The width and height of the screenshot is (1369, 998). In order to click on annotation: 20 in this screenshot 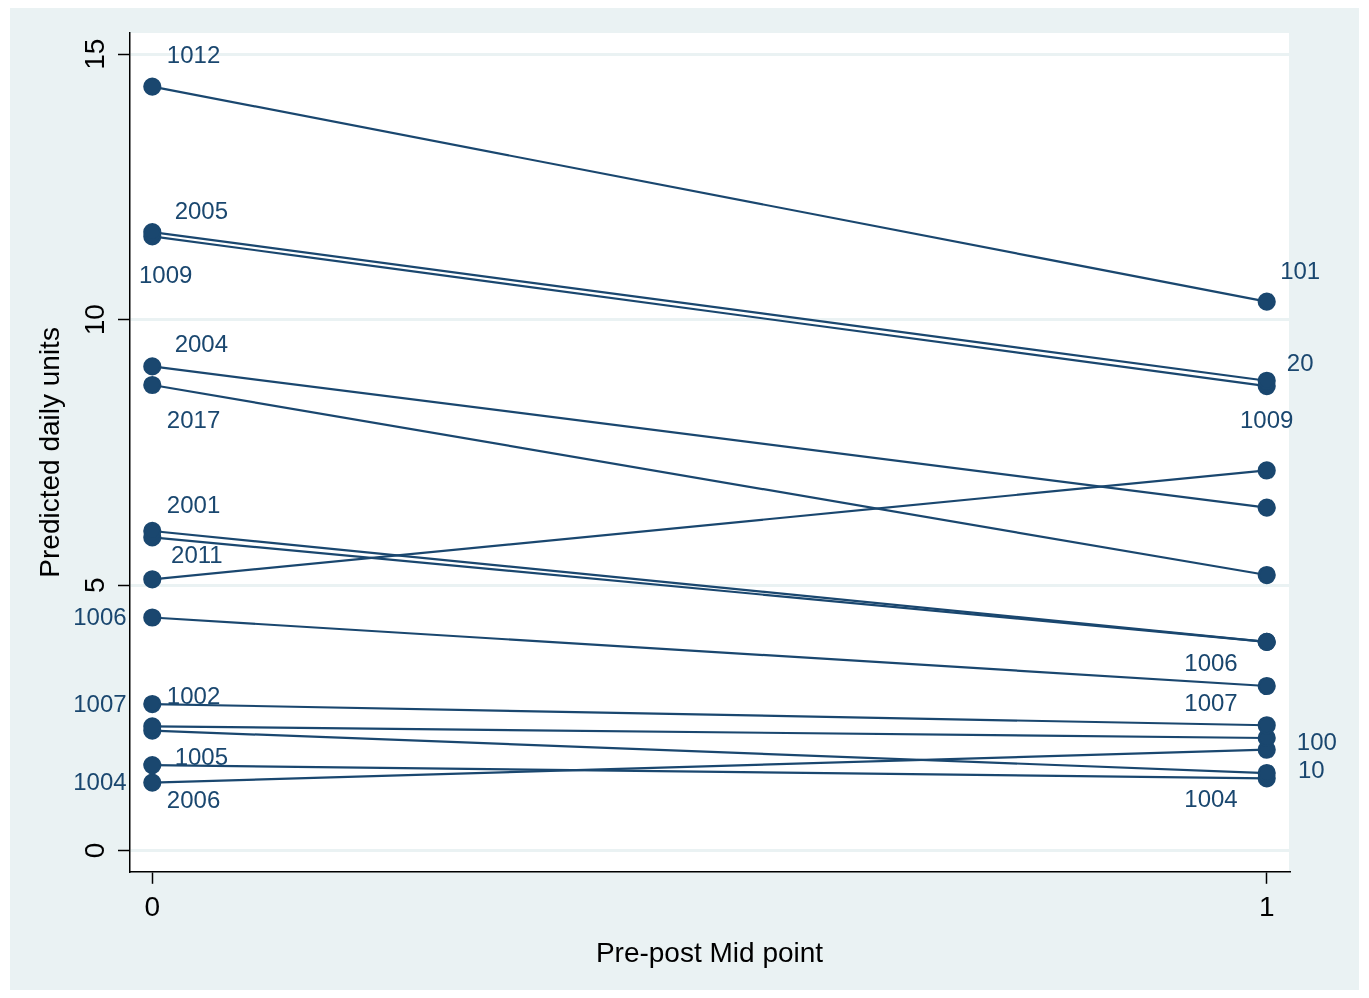, I will do `click(1300, 362)`.